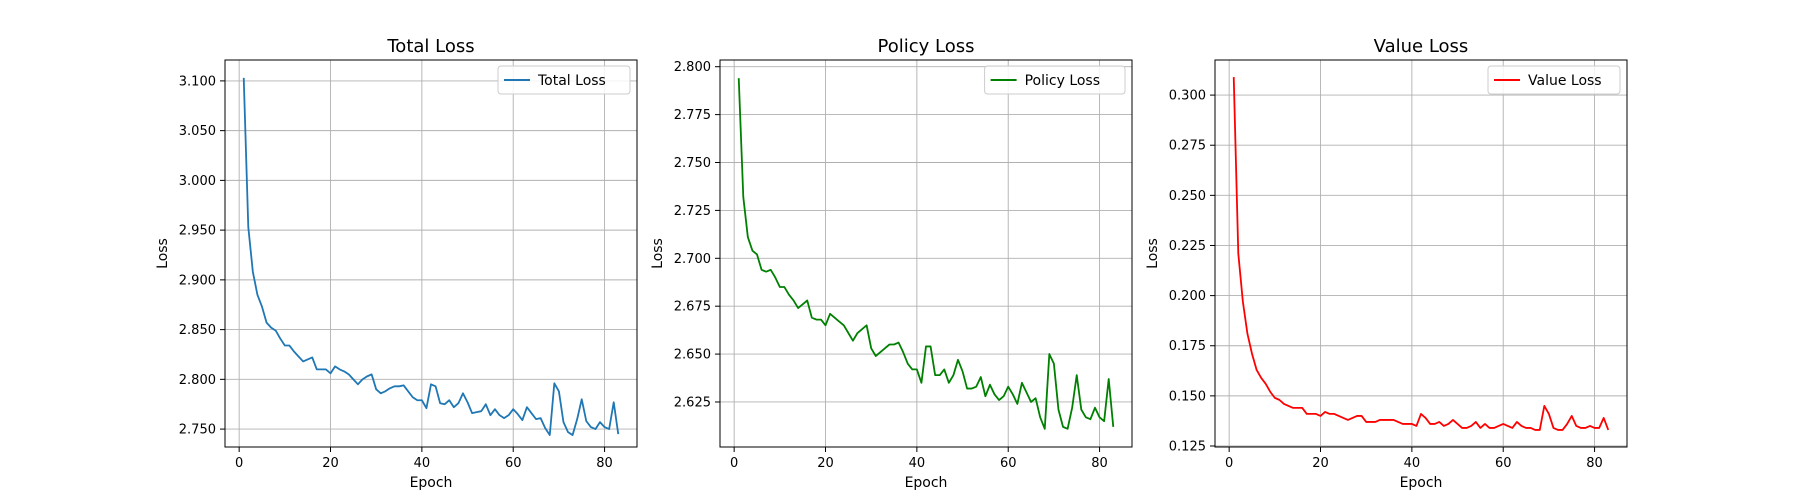 The width and height of the screenshot is (1800, 500). Describe the element at coordinates (1187, 246) in the screenshot. I see `y-tick-label: 0.225` at that location.